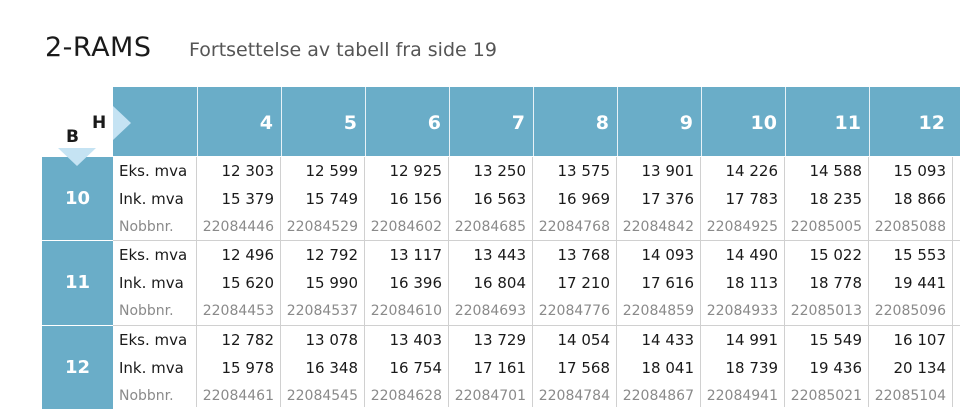  Describe the element at coordinates (826, 395) in the screenshot. I see `table-cell: 22085021` at that location.